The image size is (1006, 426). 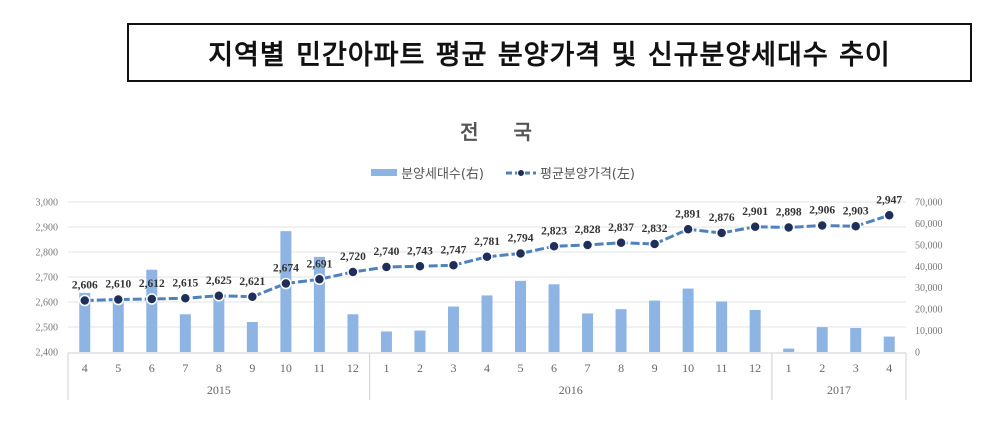 I want to click on y-right-tick-label: 50,000, so click(x=929, y=245).